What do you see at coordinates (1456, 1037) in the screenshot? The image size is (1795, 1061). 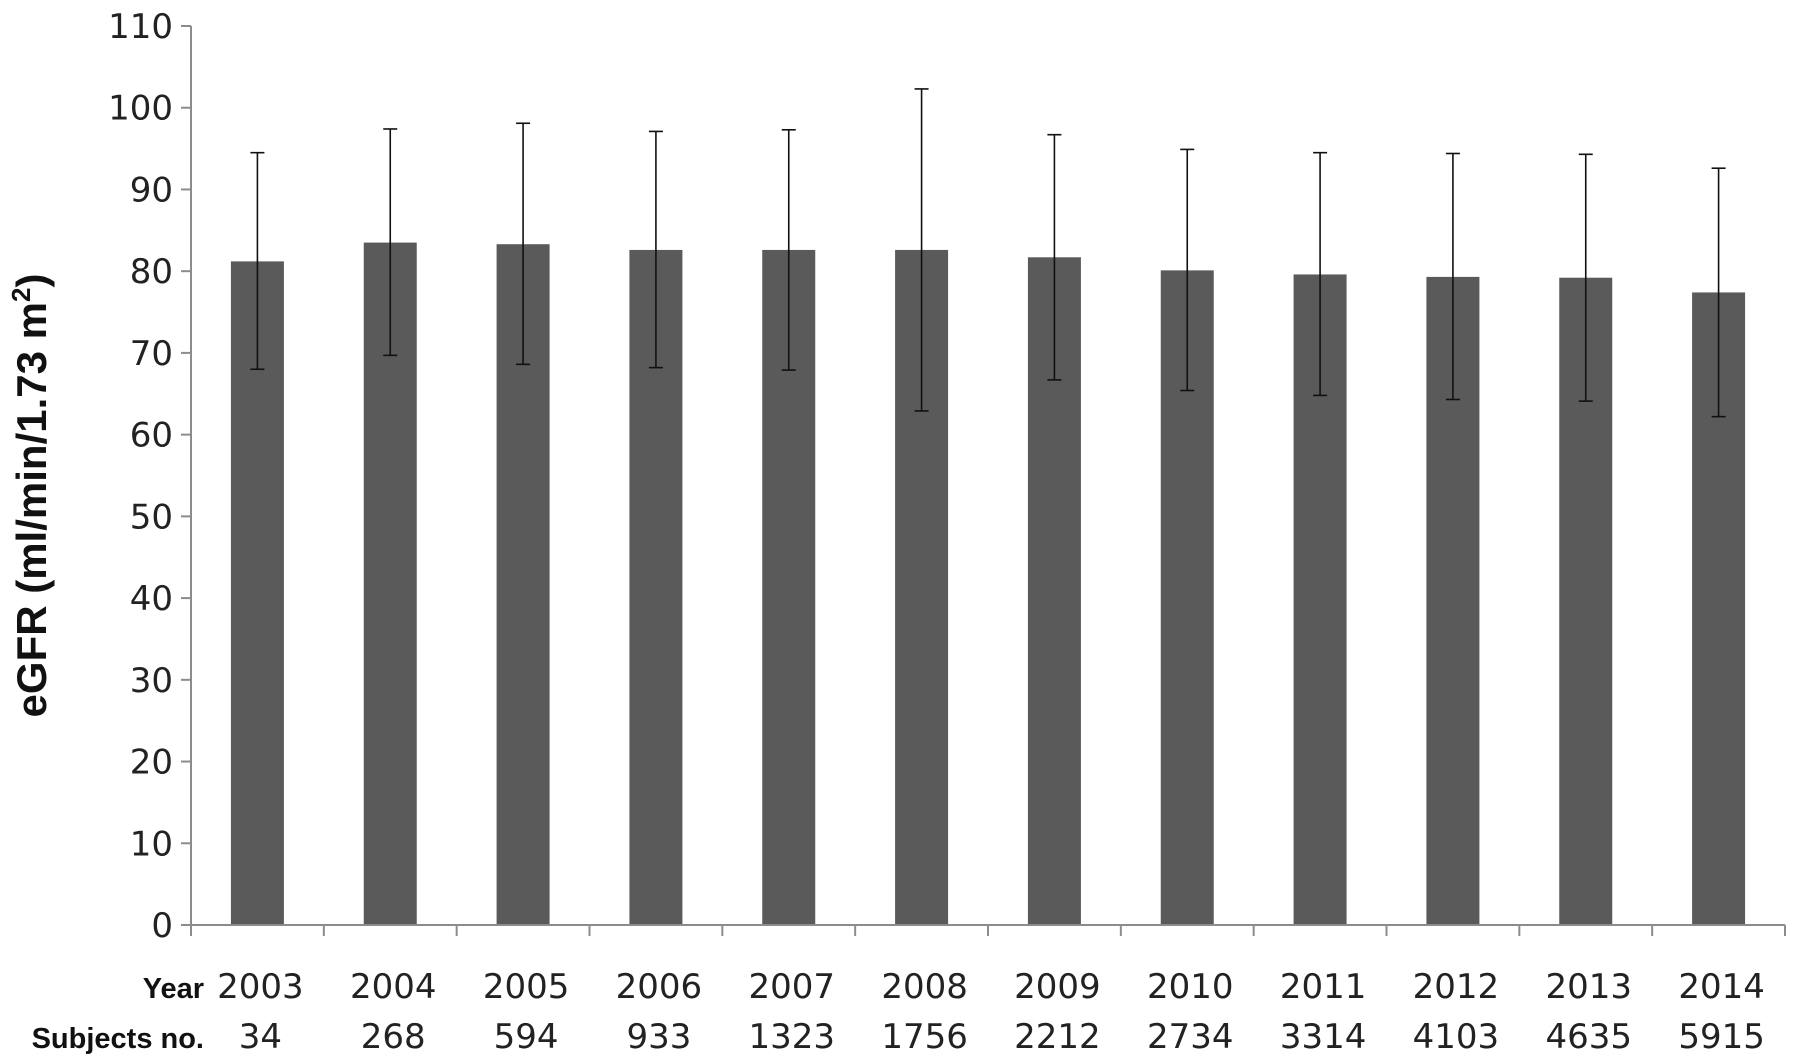 I see `x-tick-label-subjects: 4103` at bounding box center [1456, 1037].